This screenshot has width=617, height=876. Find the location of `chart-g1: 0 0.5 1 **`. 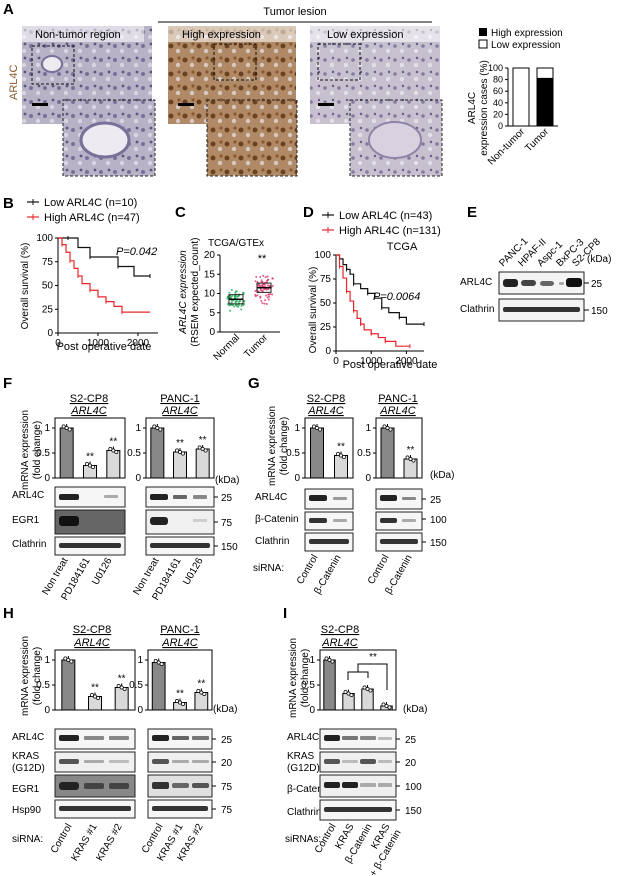

chart-g1: 0 0.5 1 ** is located at coordinates (320, 450).